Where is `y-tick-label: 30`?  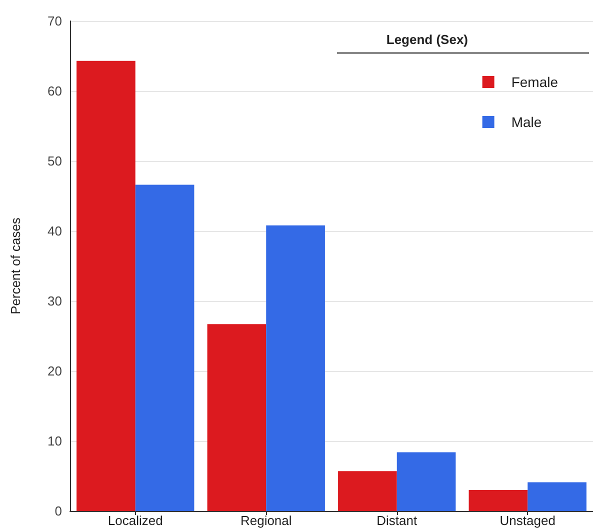 y-tick-label: 30 is located at coordinates (55, 301).